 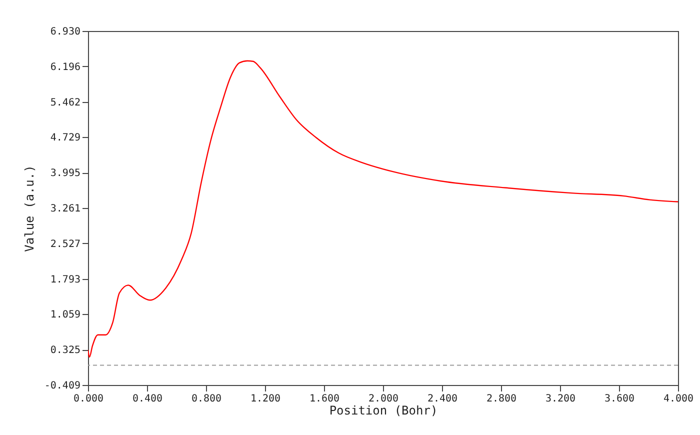 What do you see at coordinates (65, 174) in the screenshot?
I see `y-tick-label: 3.995` at bounding box center [65, 174].